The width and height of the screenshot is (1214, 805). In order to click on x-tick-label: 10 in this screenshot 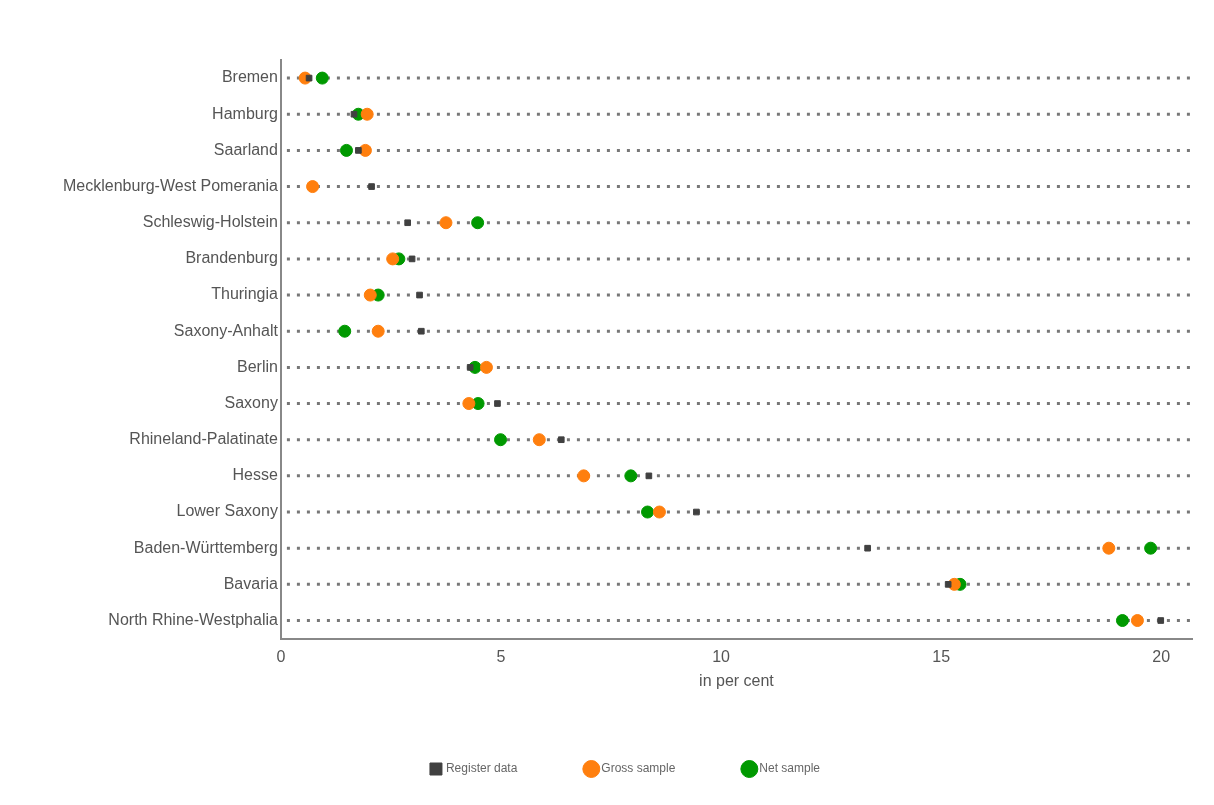, I will do `click(721, 656)`.